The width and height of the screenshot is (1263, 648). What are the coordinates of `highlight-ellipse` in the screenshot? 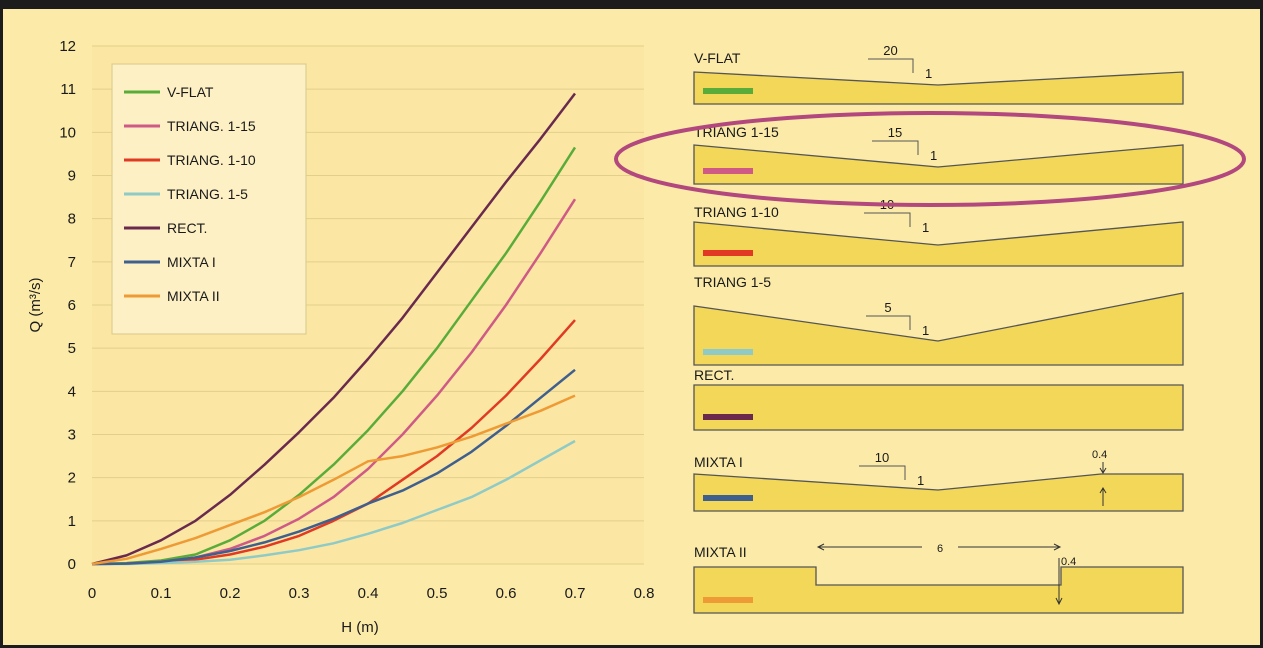 It's located at (930, 159).